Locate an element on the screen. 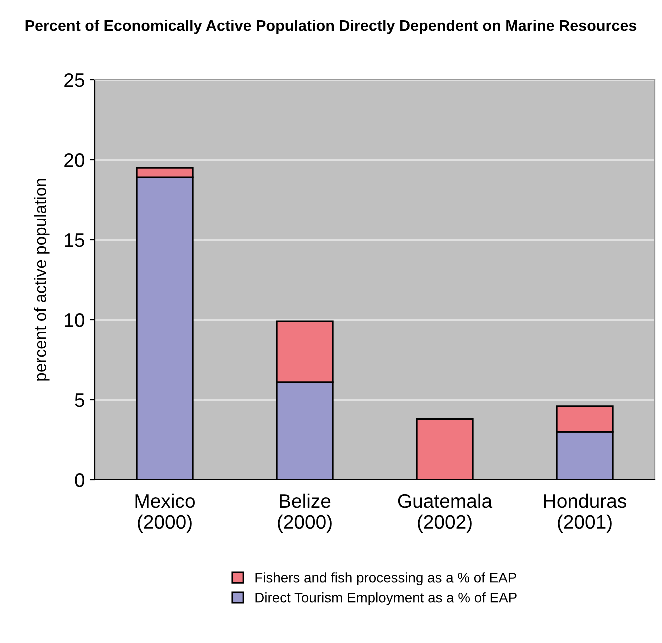 The image size is (662, 643). x-tick-label: Belize (2000) is located at coordinates (305, 513).